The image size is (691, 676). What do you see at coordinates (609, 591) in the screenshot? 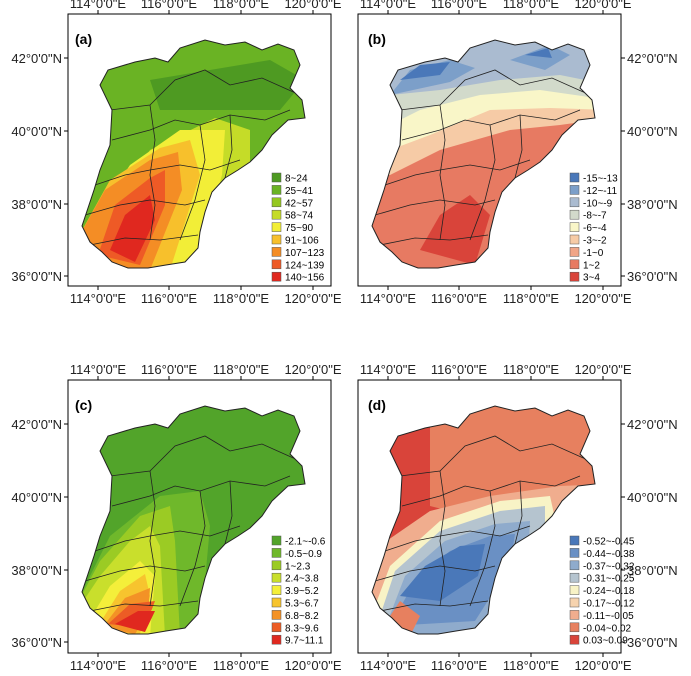
I see `legend-label: -0.24~-0.18` at bounding box center [609, 591].